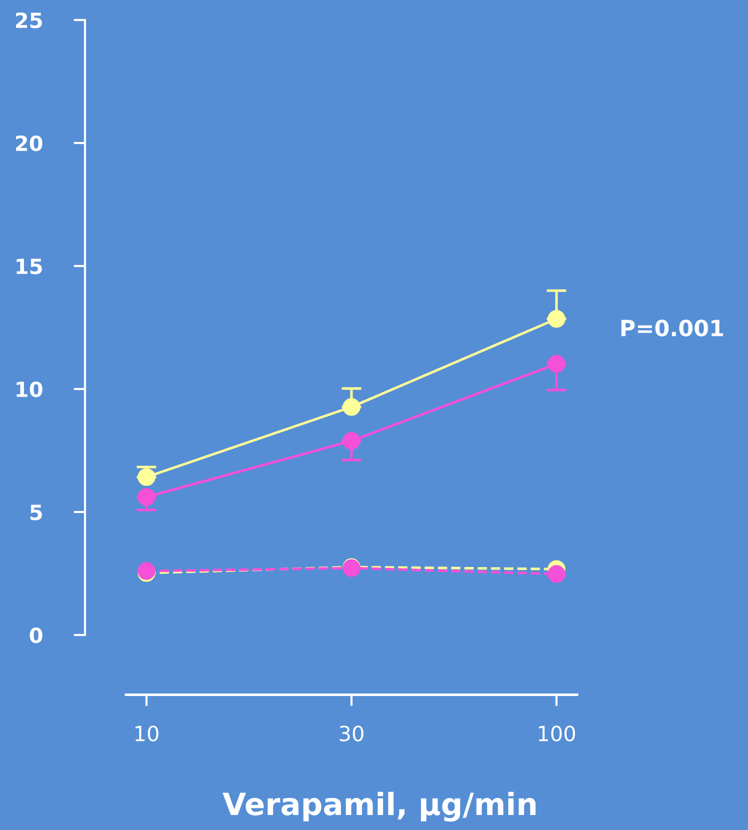 The width and height of the screenshot is (748, 830). Describe the element at coordinates (147, 734) in the screenshot. I see `x-tick-label: 10` at that location.